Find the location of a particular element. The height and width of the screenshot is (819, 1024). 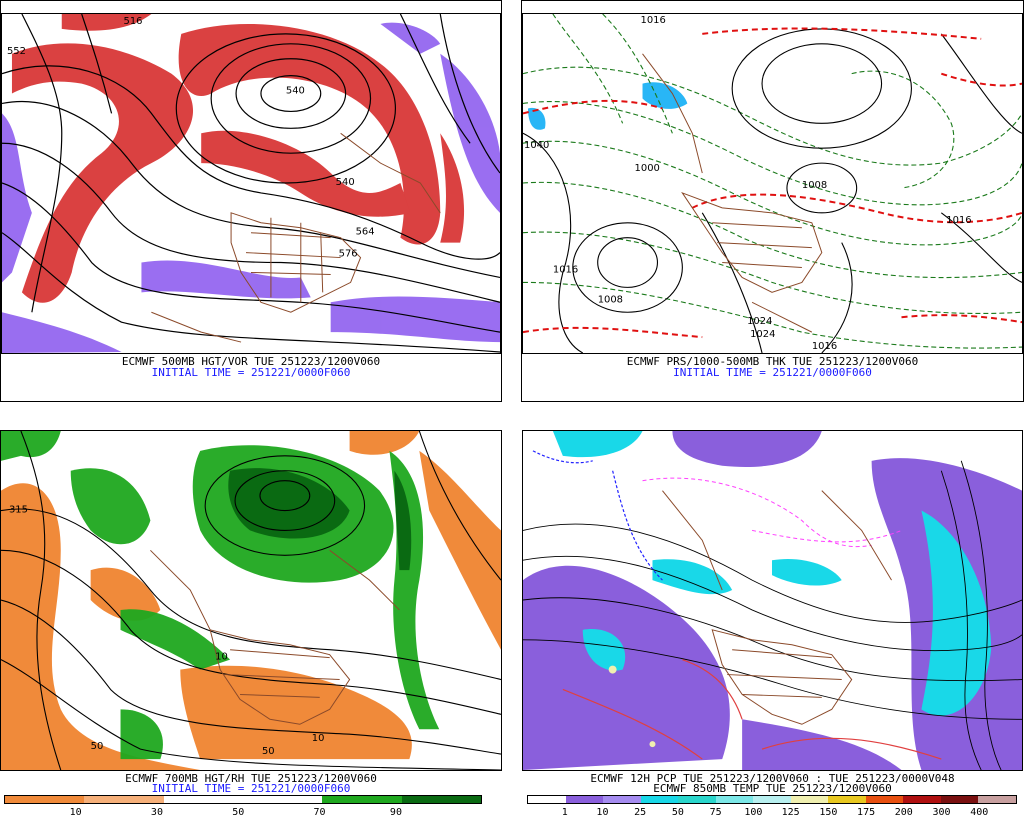

panel-caption: ECMWF 700MB HGT/RH TUE 251223/1200V060 is located at coordinates (251, 778).